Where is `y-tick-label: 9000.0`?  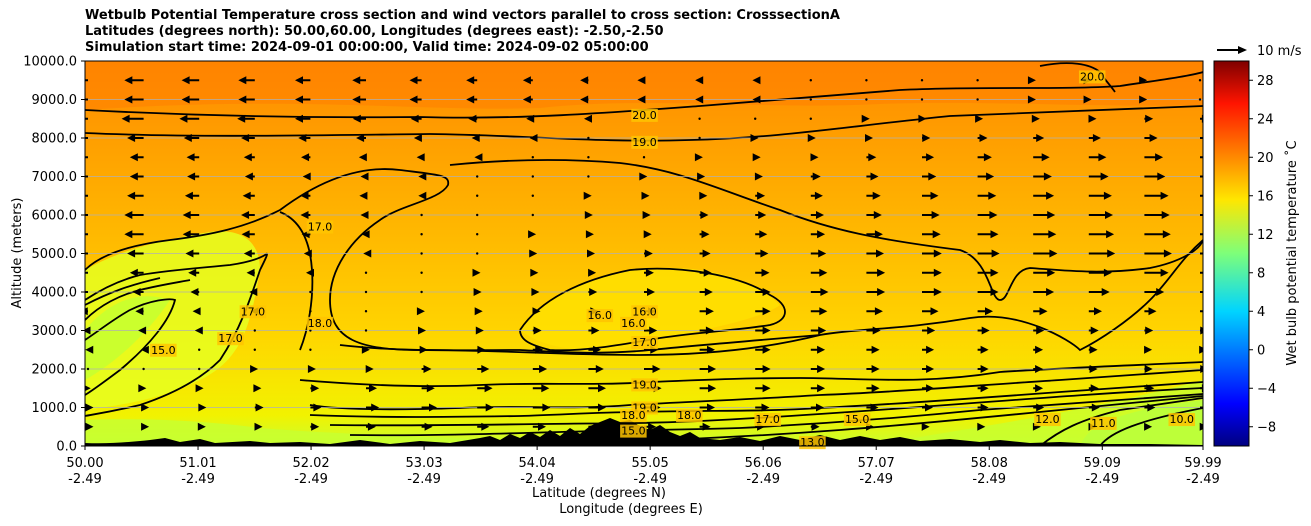
y-tick-label: 9000.0 is located at coordinates (55, 100).